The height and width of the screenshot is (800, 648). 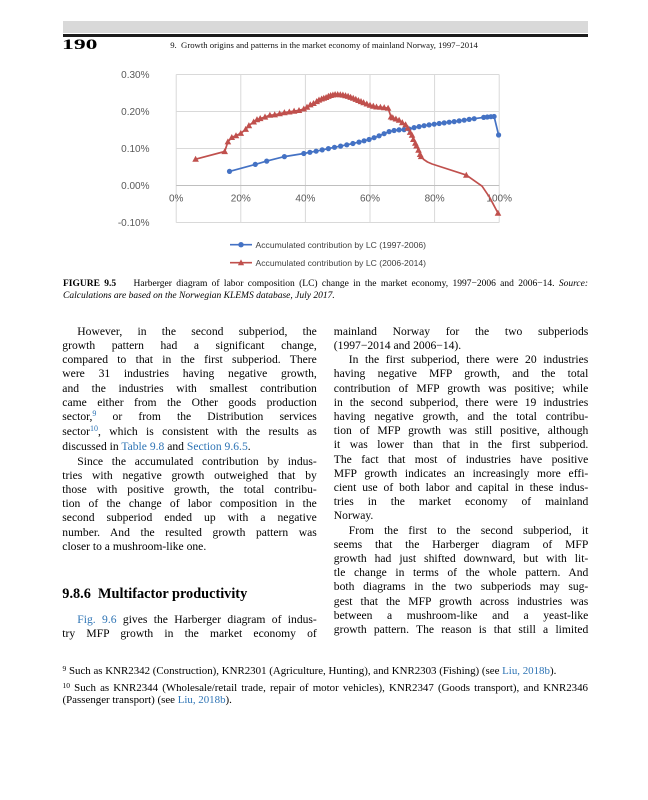 What do you see at coordinates (135, 186) in the screenshot?
I see `svg-text: 0.00%` at bounding box center [135, 186].